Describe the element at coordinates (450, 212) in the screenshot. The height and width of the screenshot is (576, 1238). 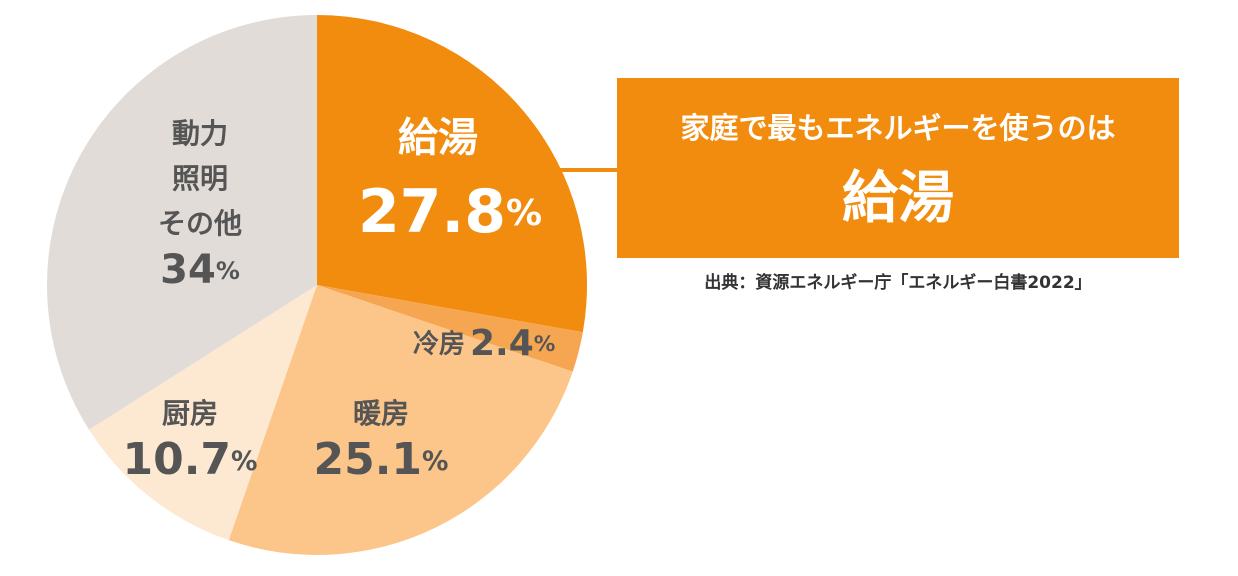
I see `value-label: 27.8%` at that location.